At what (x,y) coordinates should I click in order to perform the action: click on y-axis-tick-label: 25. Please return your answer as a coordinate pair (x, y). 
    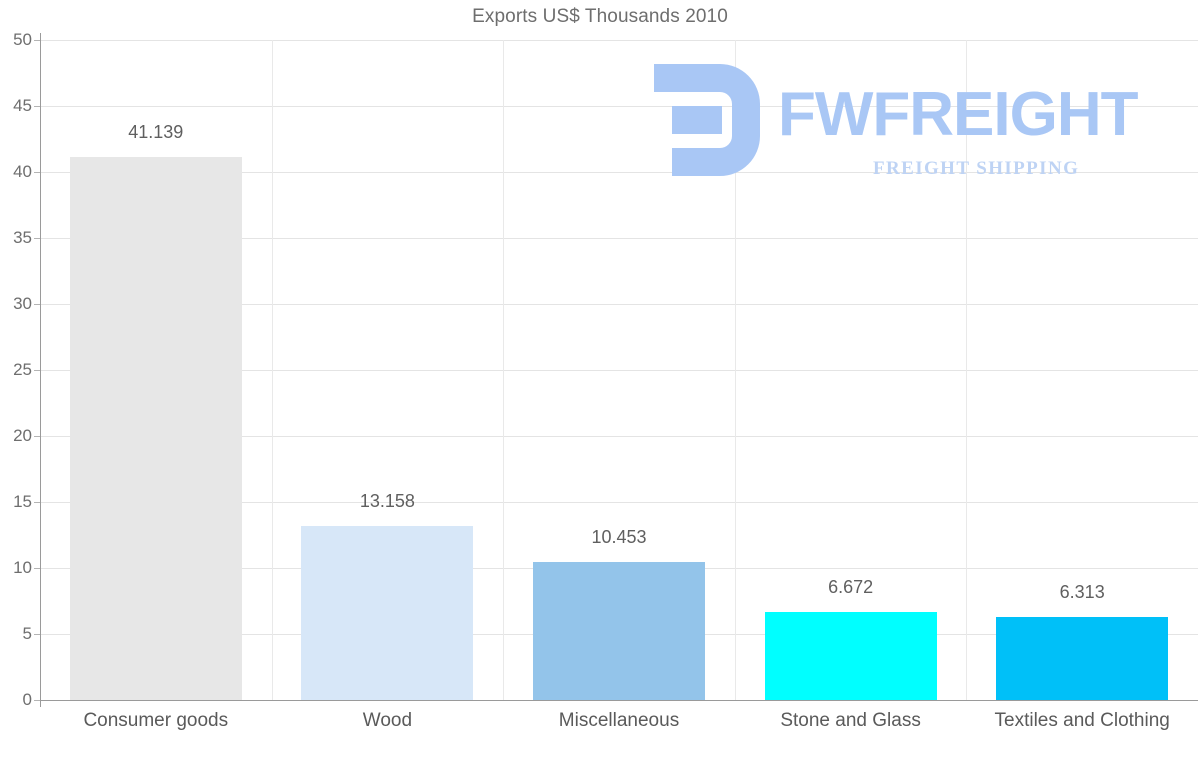
    Looking at the image, I should click on (22, 369).